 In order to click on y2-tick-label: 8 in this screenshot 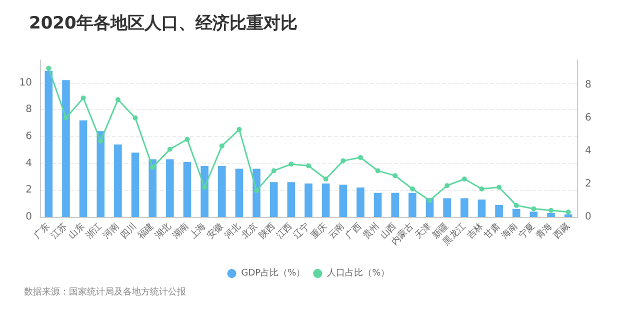, I will do `click(588, 84)`.